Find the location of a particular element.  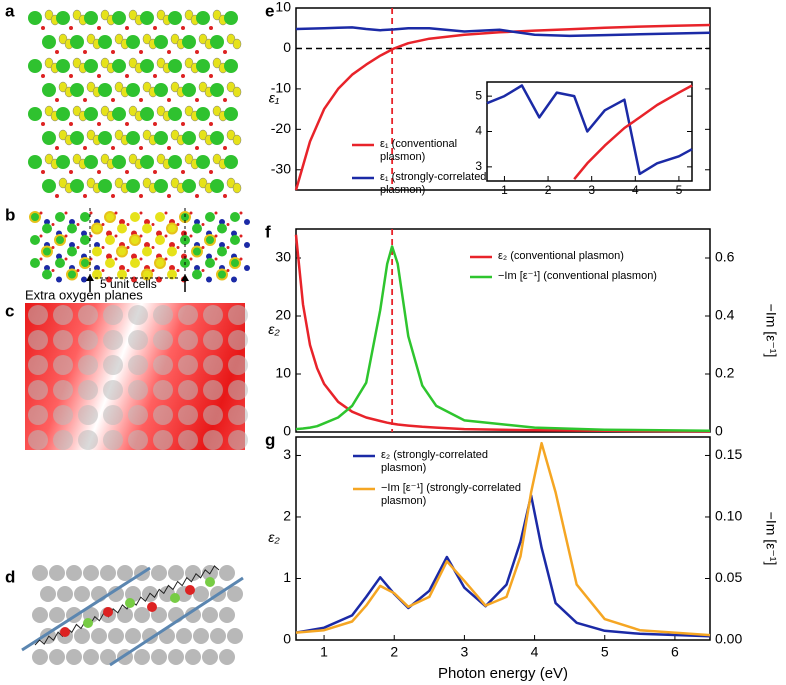

legend-label: ε₁ (conventional plasmon) is located at coordinates (419, 150).